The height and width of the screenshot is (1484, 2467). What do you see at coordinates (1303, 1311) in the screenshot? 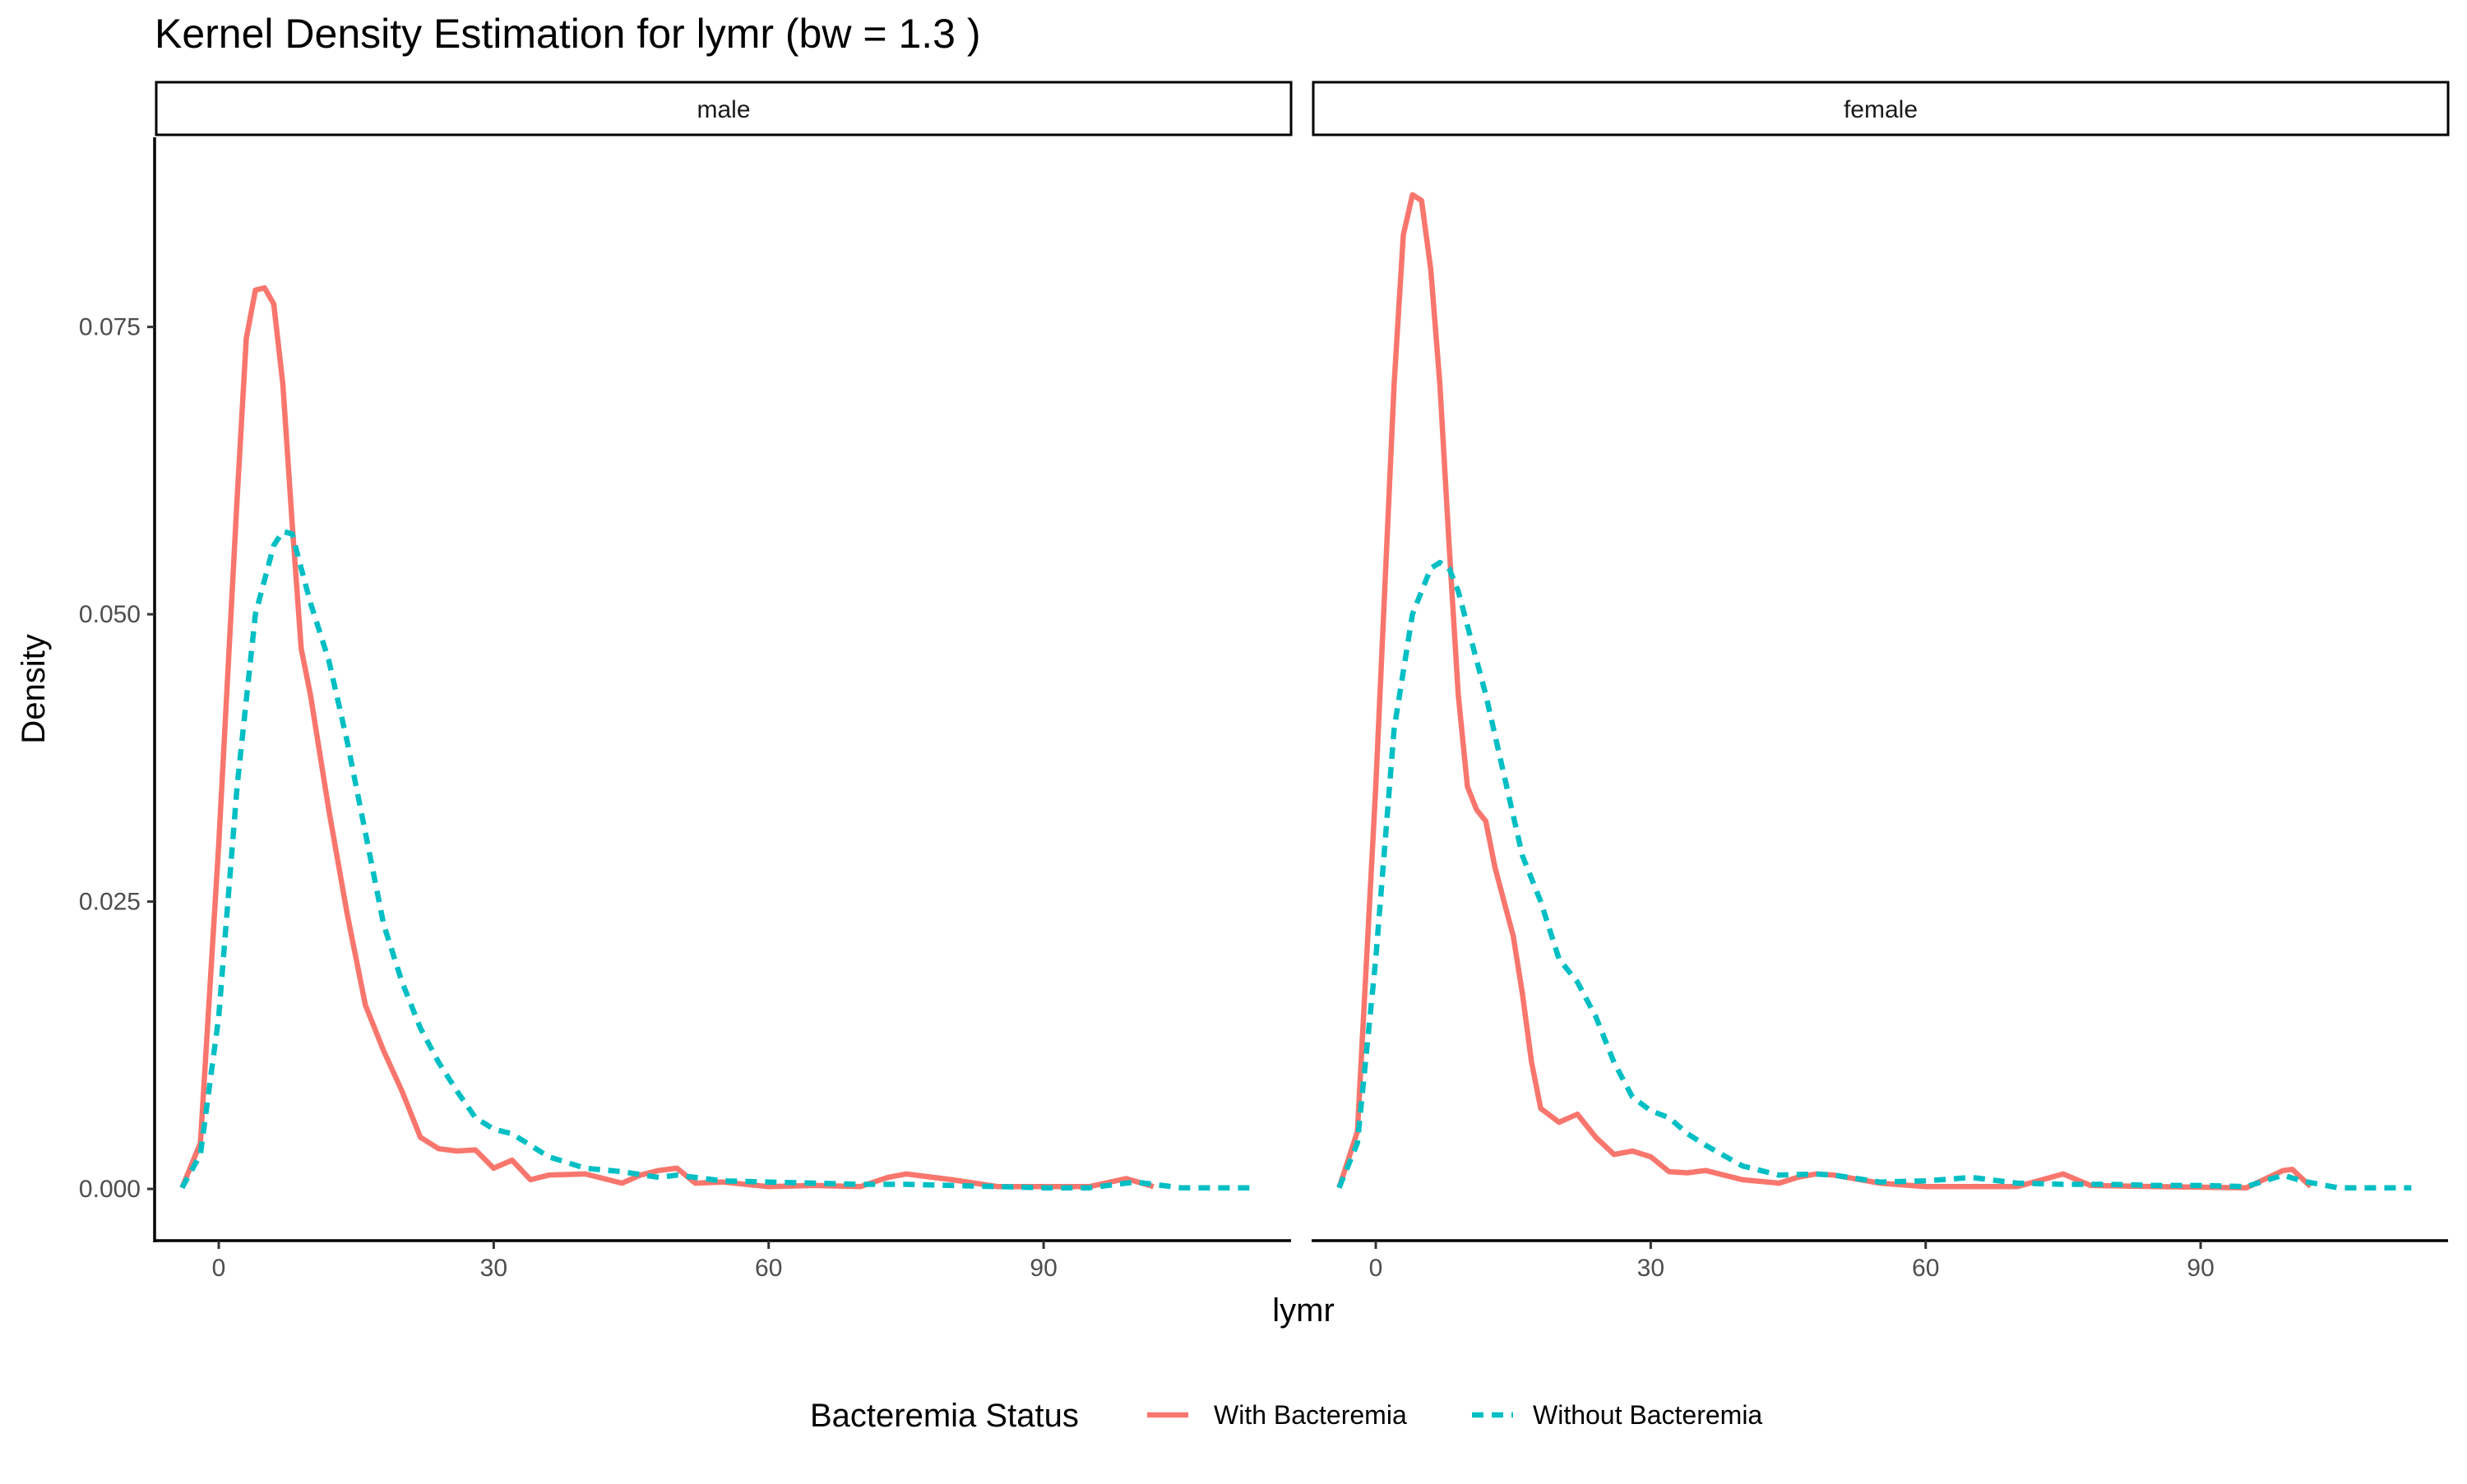
I see `x-axis-label: lymr` at bounding box center [1303, 1311].